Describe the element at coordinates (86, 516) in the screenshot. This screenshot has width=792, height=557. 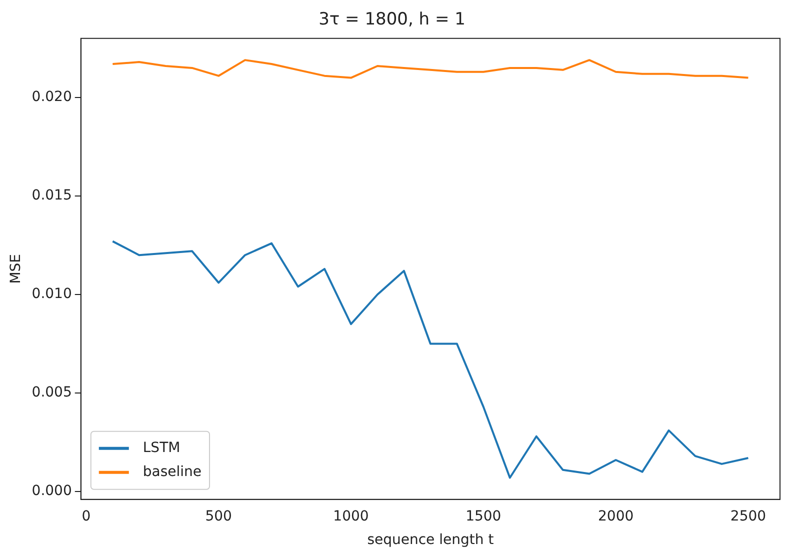
I see `x-tick-label: 0` at that location.